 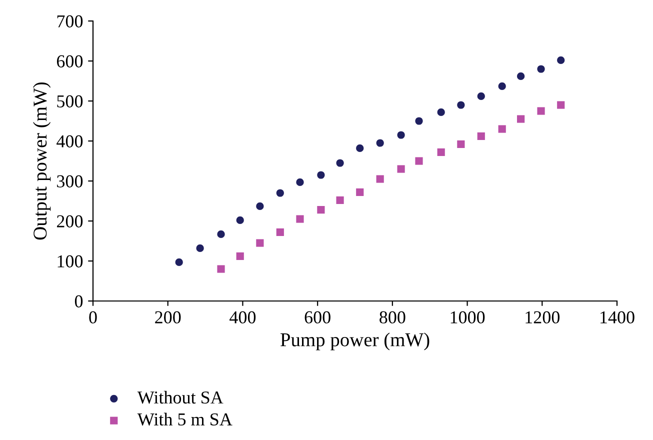 What do you see at coordinates (467, 317) in the screenshot?
I see `x-tick-label: 1000` at bounding box center [467, 317].